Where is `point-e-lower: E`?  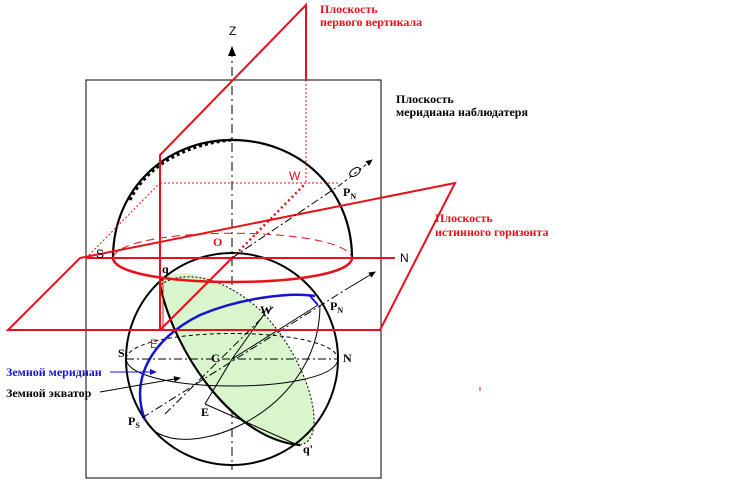
point-e-lower: E is located at coordinates (205, 412).